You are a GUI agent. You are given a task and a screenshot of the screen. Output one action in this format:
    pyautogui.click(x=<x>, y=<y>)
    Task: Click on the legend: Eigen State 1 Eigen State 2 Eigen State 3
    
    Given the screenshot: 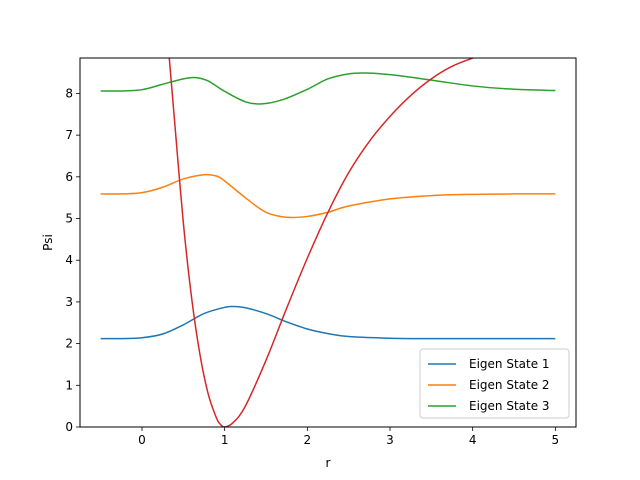 What is the action you would take?
    pyautogui.click(x=494, y=383)
    